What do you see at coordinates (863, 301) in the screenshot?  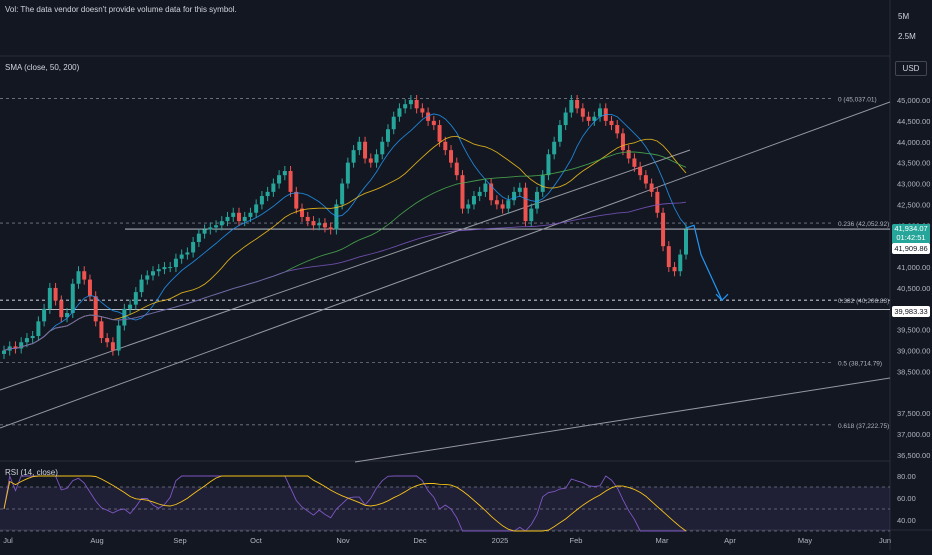 I see `fib-level-label: 0.382 (40,206.83)` at bounding box center [863, 301].